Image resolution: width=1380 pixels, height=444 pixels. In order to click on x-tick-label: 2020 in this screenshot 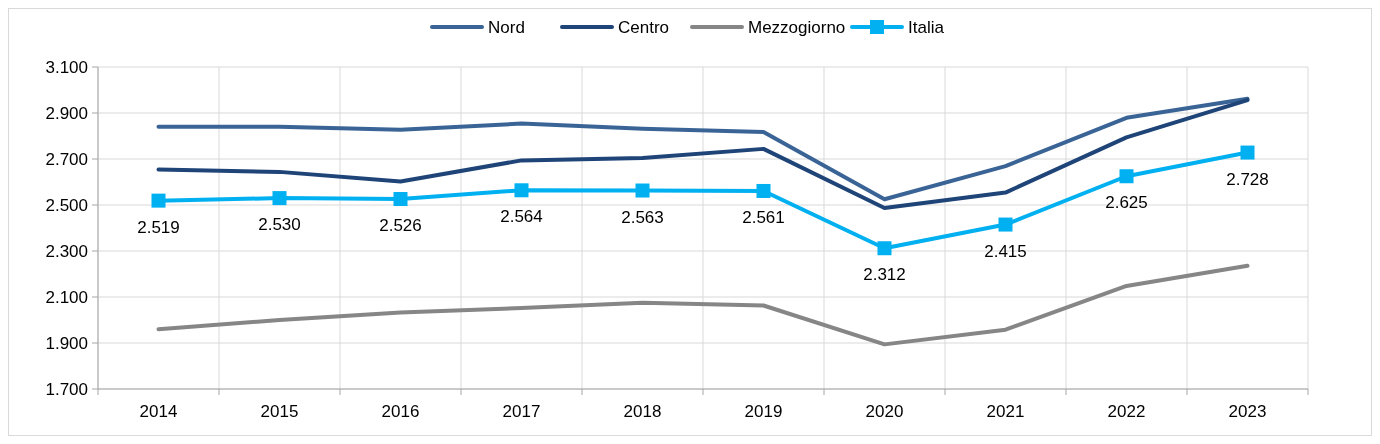, I will do `click(884, 411)`.